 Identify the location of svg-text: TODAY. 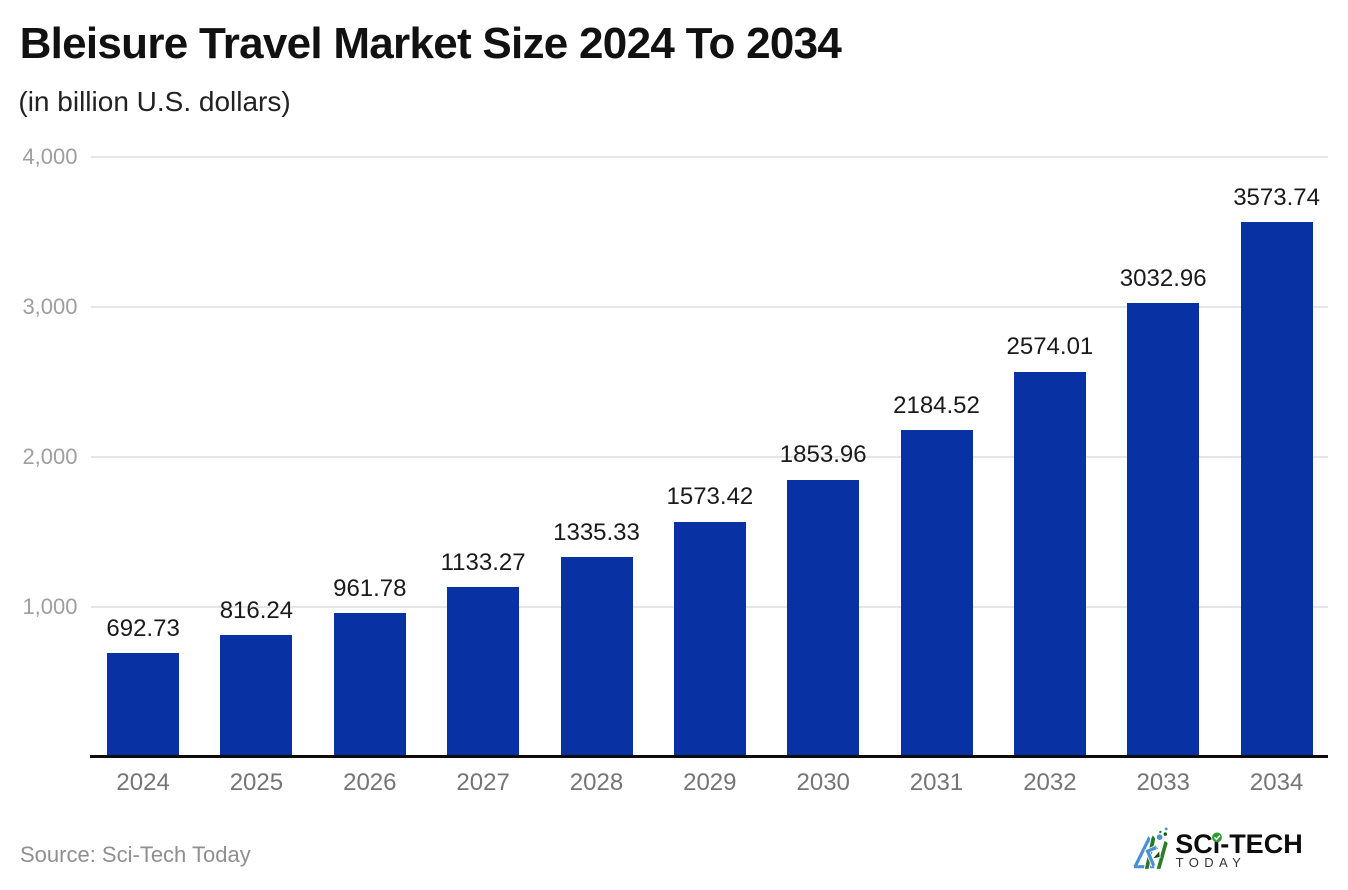
(1211, 862).